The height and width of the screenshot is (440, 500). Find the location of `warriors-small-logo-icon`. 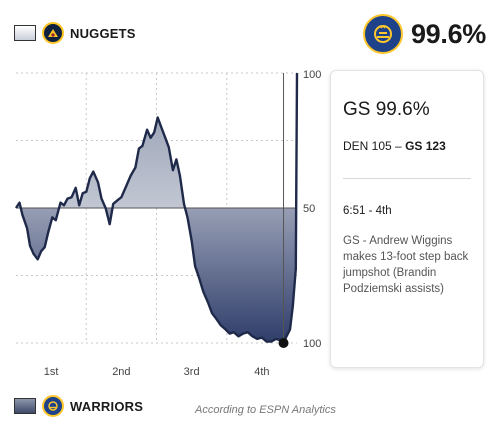

warriors-small-logo-icon is located at coordinates (53, 406).